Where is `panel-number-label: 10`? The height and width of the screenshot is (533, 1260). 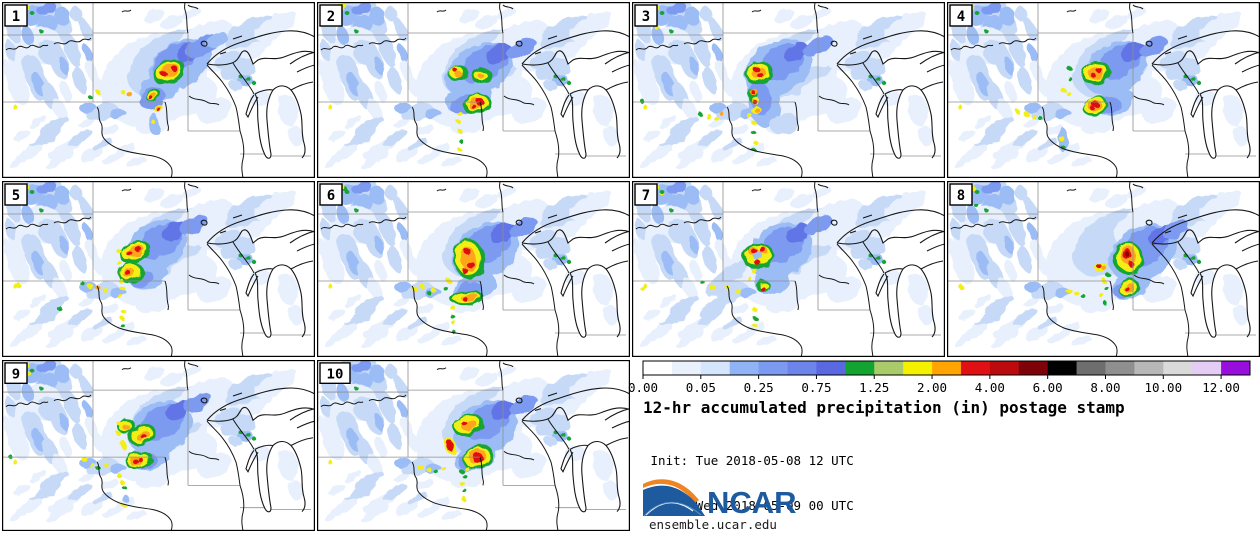
panel-number-label: 10 is located at coordinates (335, 375).